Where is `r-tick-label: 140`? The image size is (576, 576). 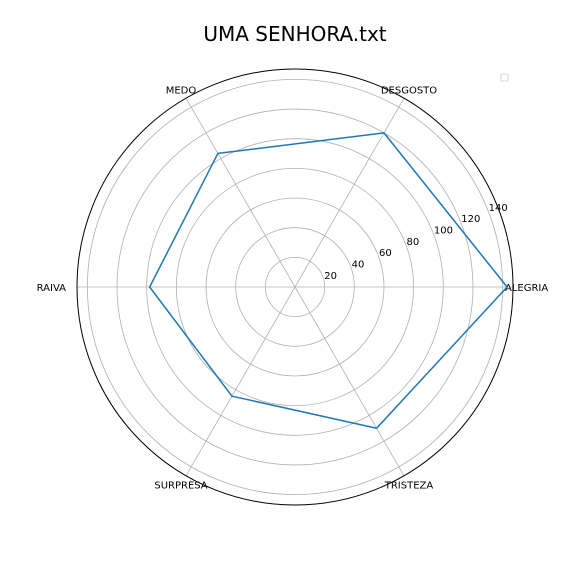 r-tick-label: 140 is located at coordinates (498, 208).